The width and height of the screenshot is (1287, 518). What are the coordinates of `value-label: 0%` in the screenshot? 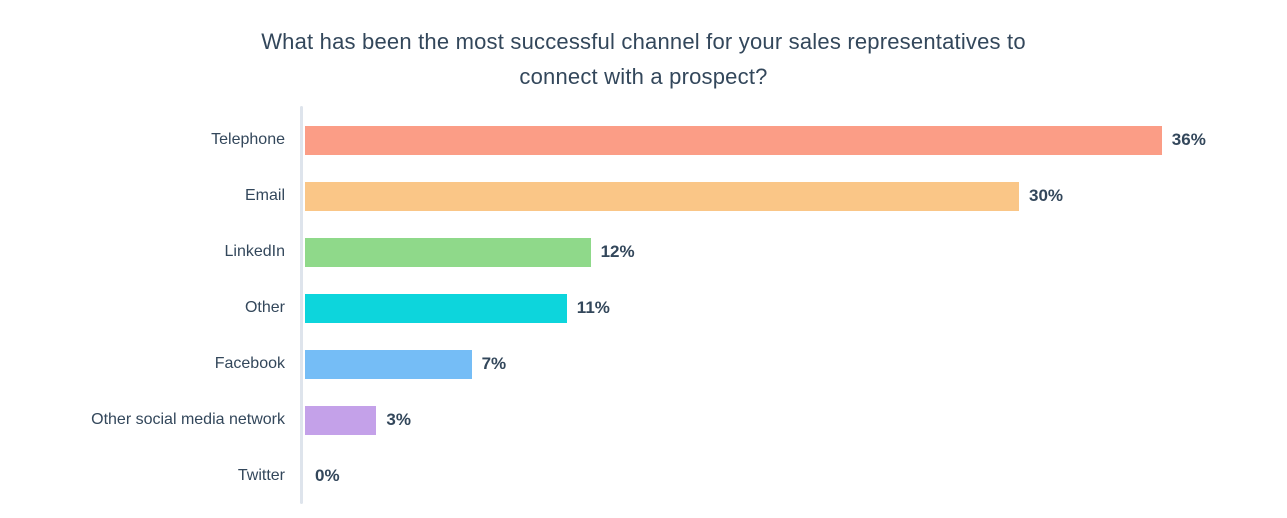 It's located at (327, 475).